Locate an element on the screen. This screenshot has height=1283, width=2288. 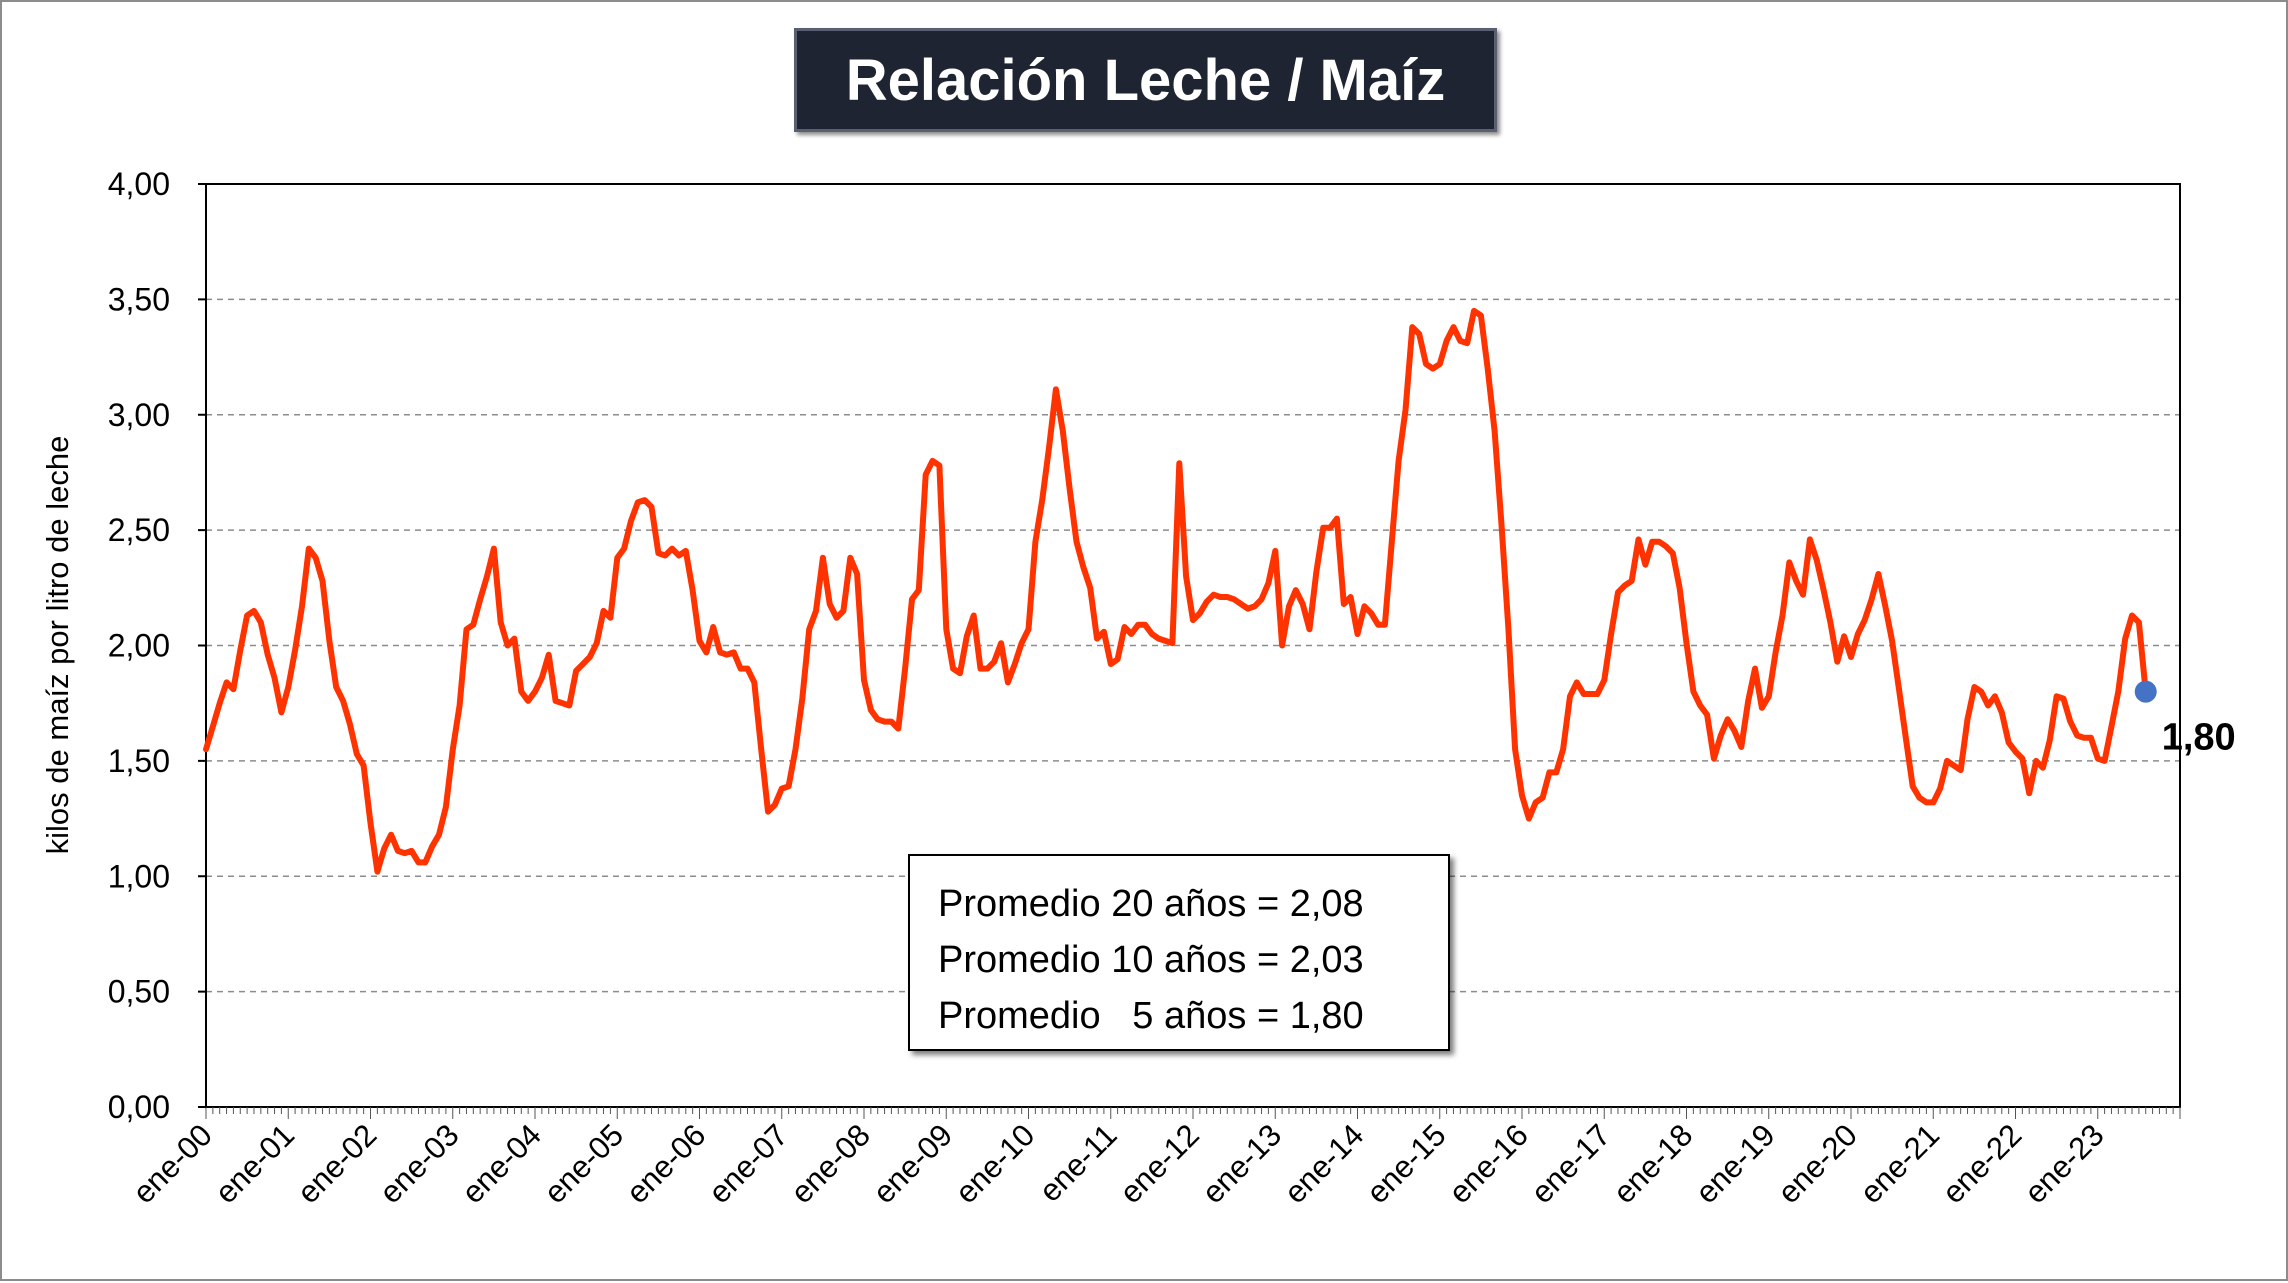
x-tick-label: ene-18 is located at coordinates (1652, 1163).